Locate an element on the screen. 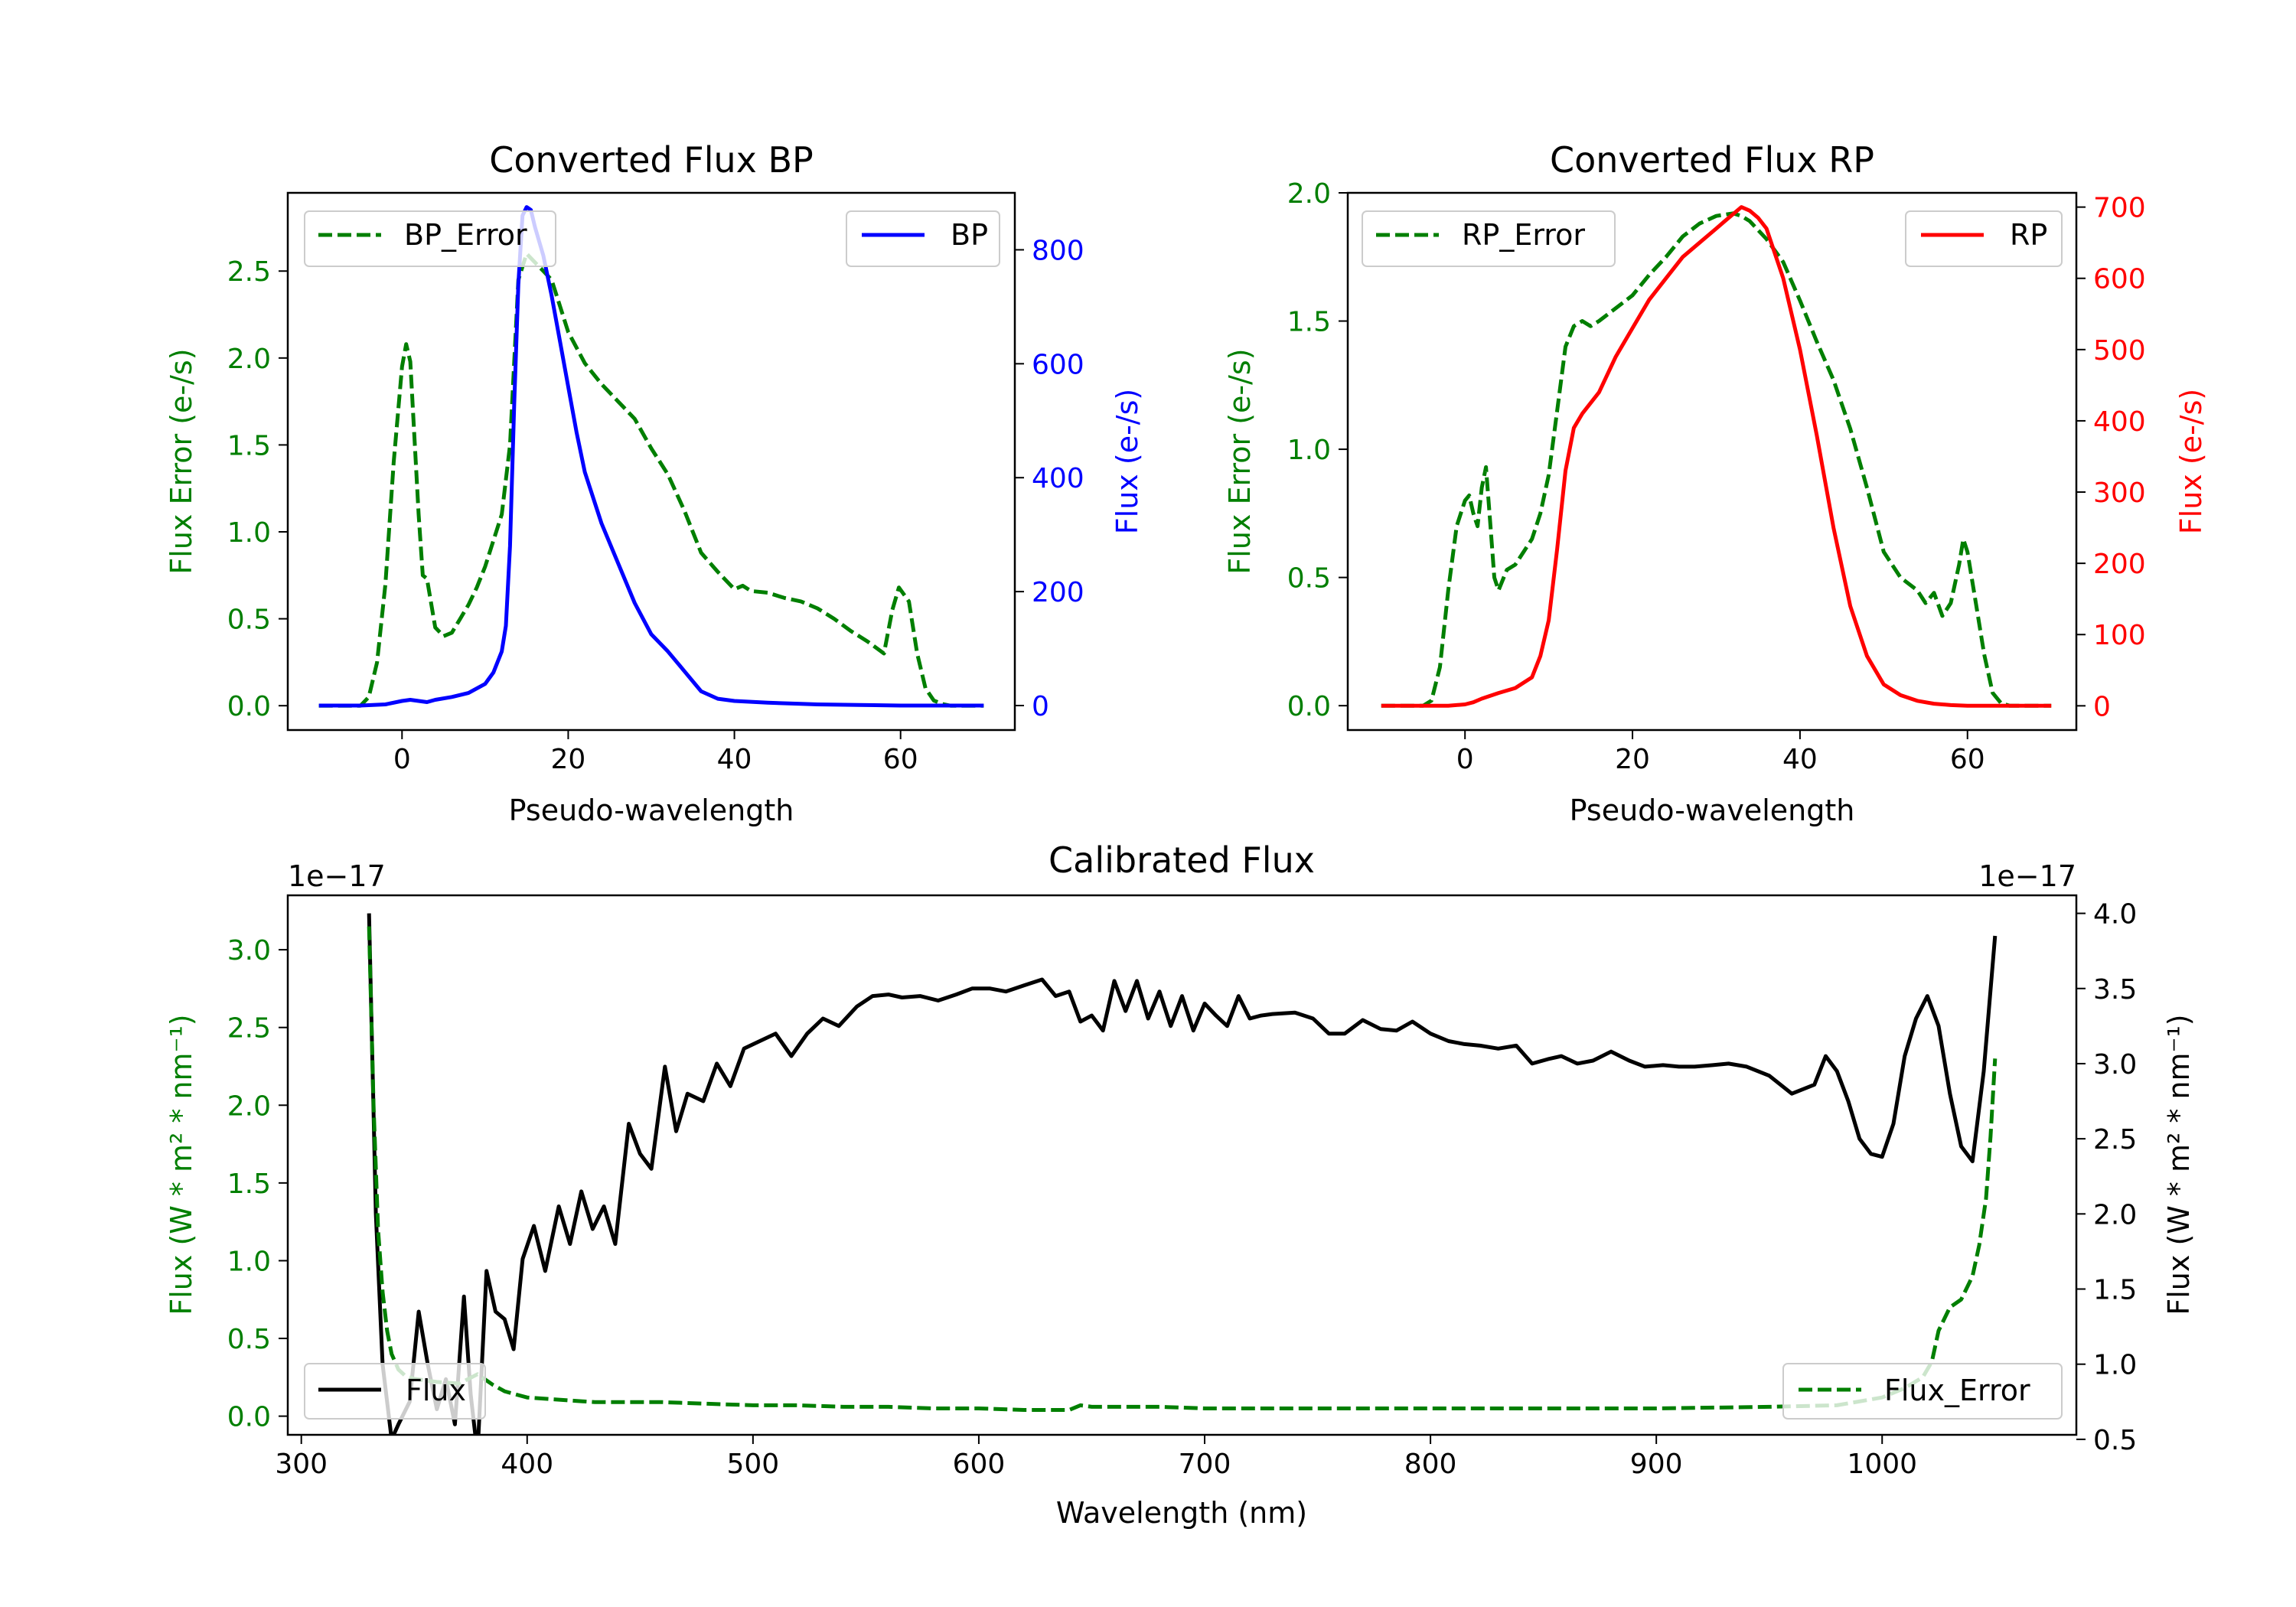  calibrated-xtick-label: 1000 is located at coordinates (1882, 1464).